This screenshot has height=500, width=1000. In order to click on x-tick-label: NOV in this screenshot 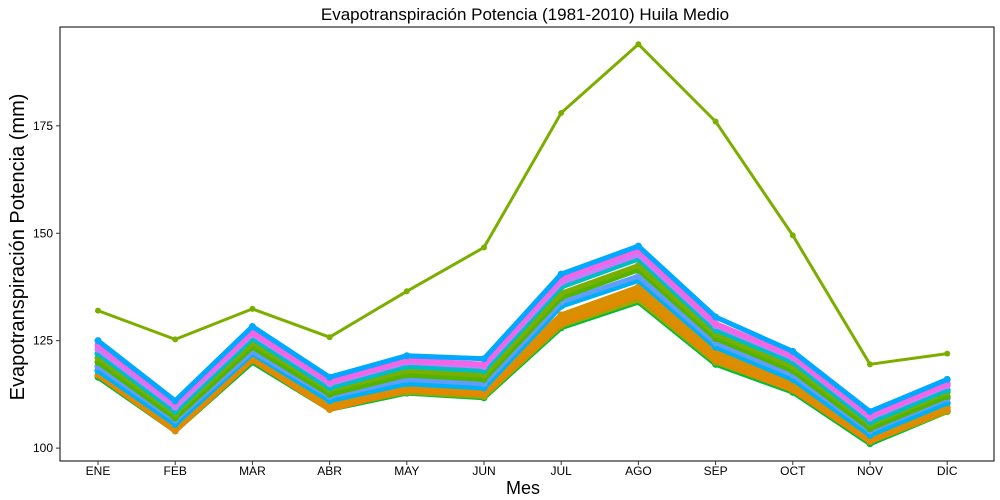, I will do `click(870, 471)`.